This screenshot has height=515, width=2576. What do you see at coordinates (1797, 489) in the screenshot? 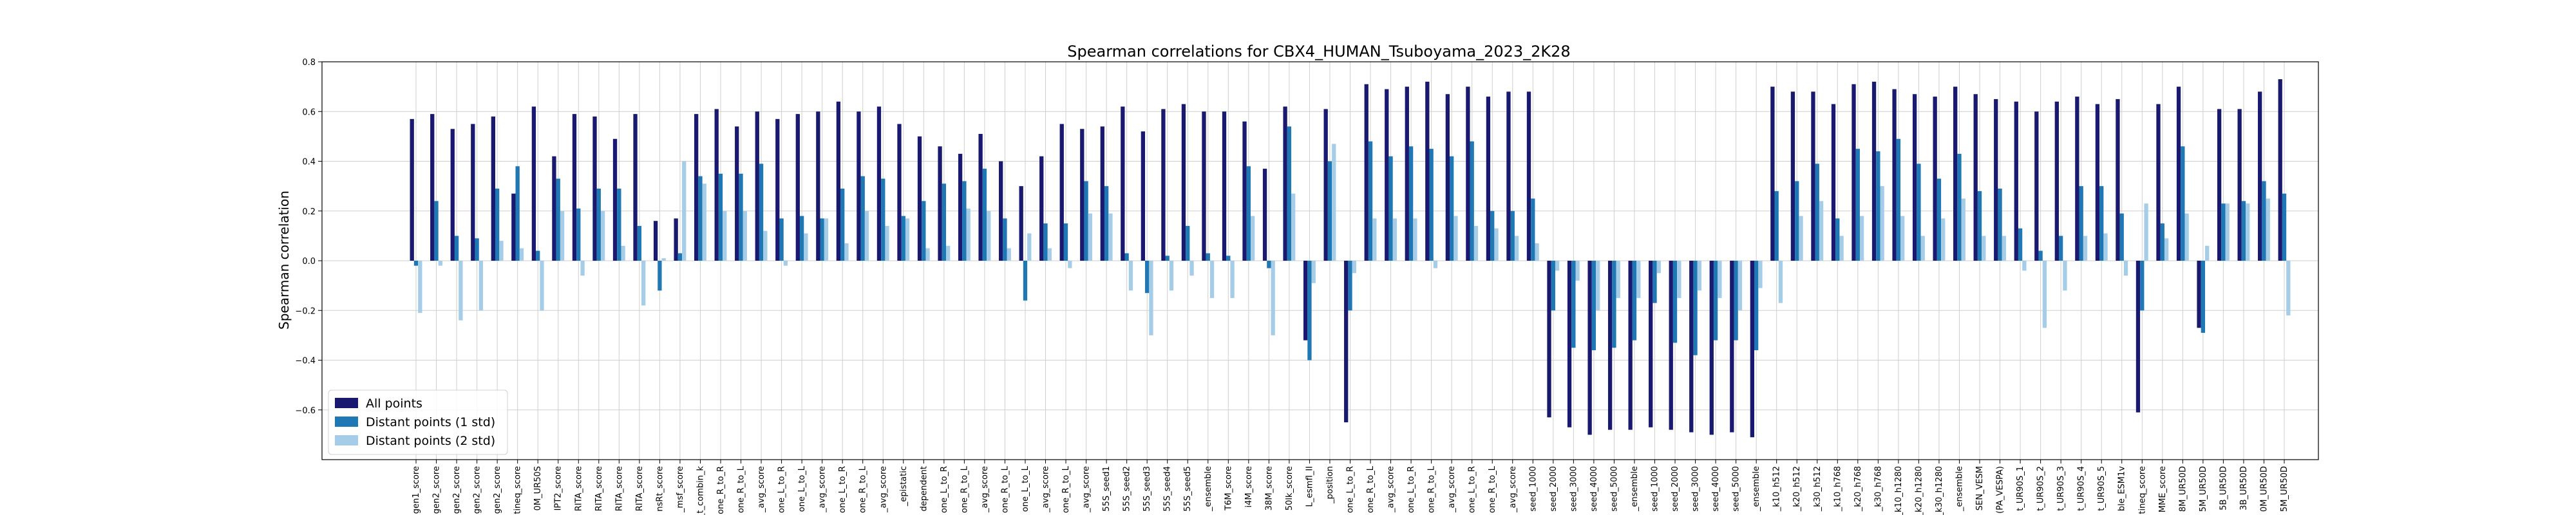
I see `x-tick-label: _k20_h512` at bounding box center [1797, 489].